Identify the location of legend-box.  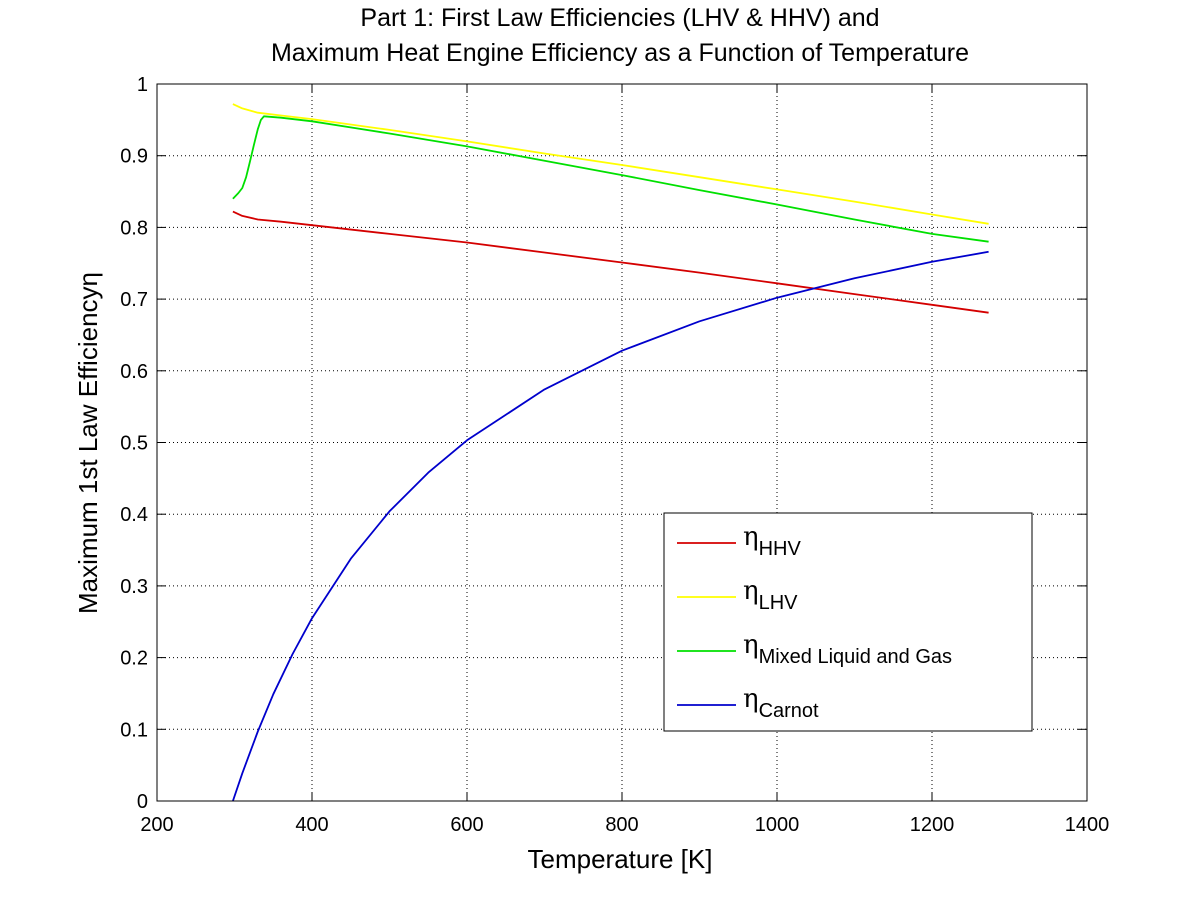
(848, 622).